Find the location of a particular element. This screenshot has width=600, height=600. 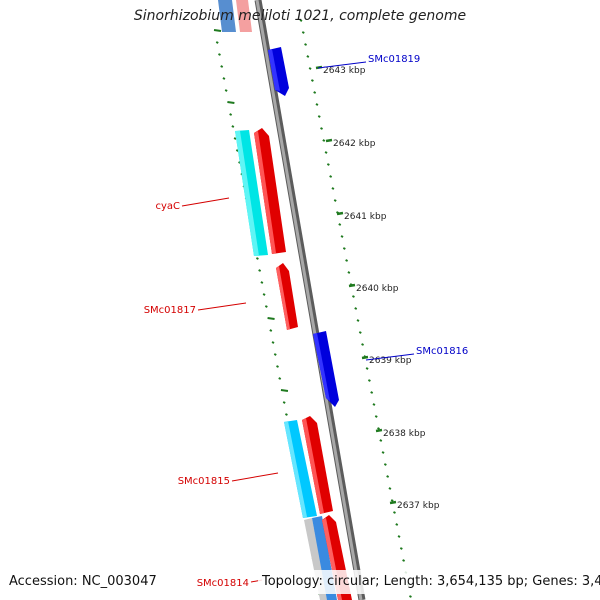

cds-top-partial-red is located at coordinates (244, 16).